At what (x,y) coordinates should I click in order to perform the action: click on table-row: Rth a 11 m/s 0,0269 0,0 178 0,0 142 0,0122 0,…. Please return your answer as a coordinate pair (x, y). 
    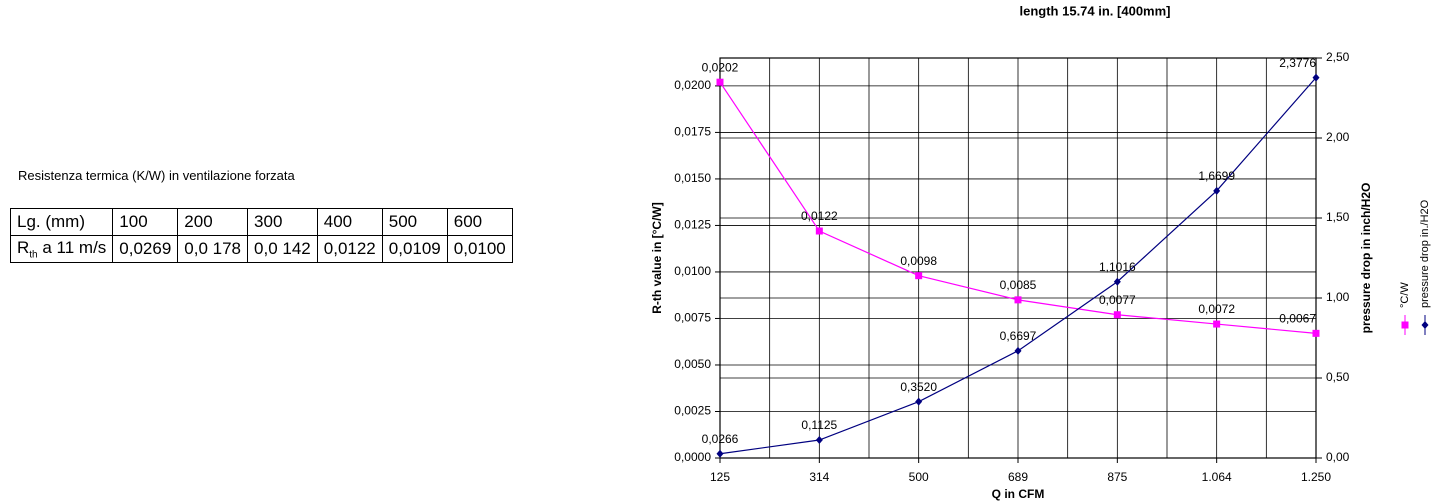
    Looking at the image, I should click on (261, 249).